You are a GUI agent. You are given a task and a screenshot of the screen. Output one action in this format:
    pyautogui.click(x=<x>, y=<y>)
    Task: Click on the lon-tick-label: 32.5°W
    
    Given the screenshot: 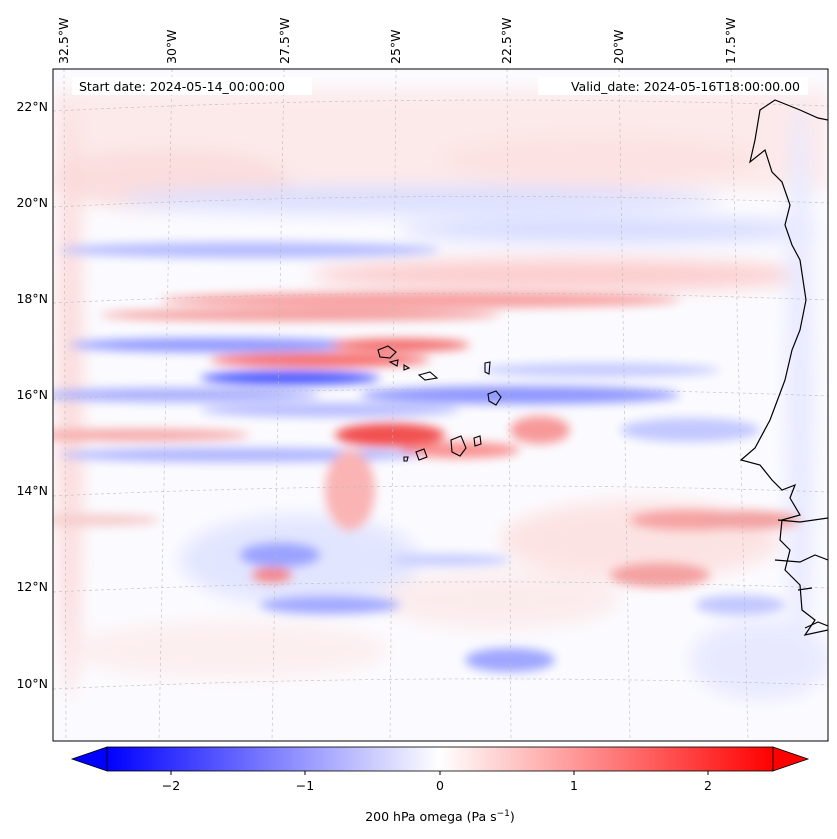 What is the action you would take?
    pyautogui.click(x=63, y=41)
    